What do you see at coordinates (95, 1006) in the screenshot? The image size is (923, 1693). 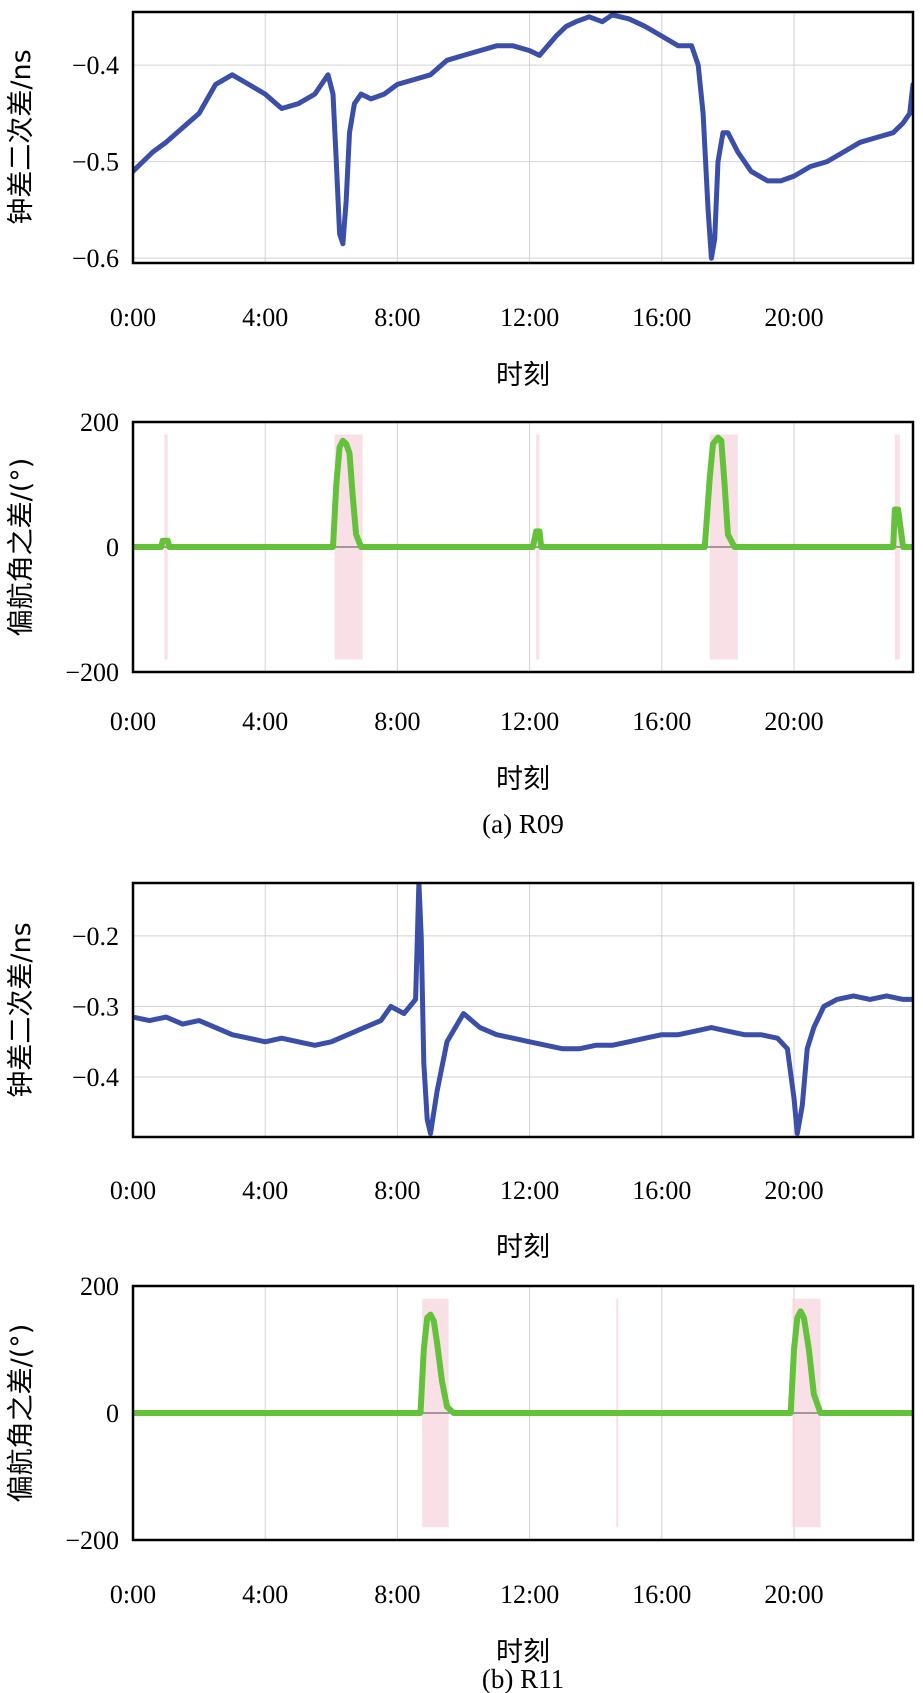 I see `y-tick-label: −0.3` at bounding box center [95, 1006].